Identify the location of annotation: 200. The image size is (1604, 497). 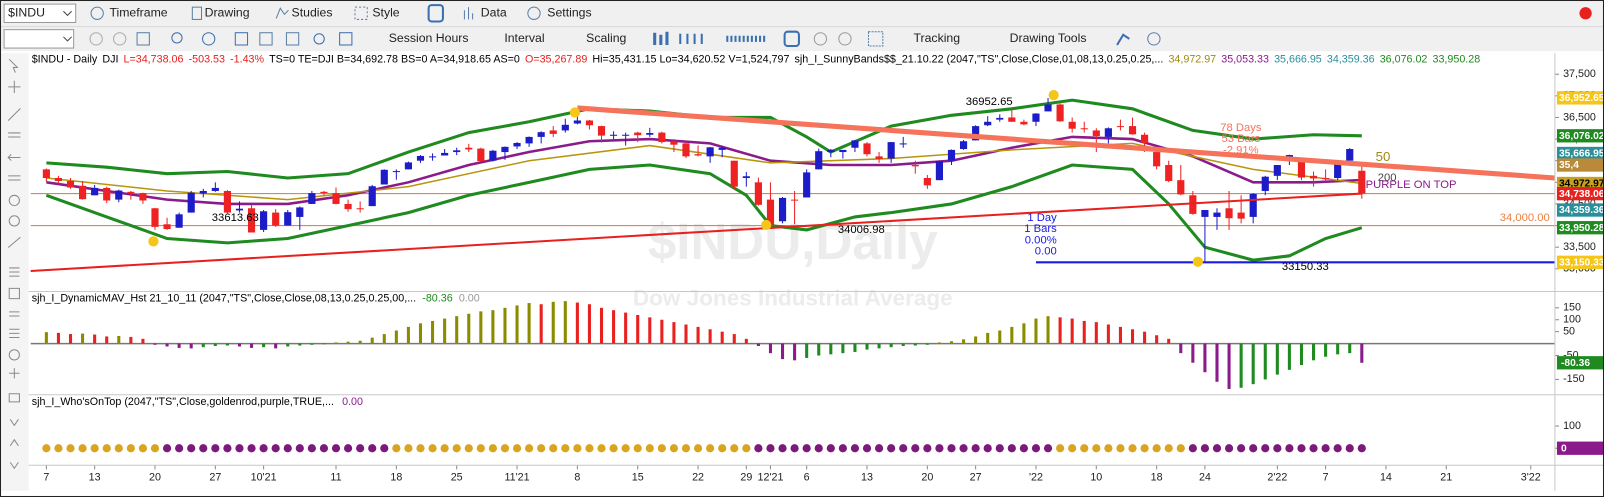
(1387, 178).